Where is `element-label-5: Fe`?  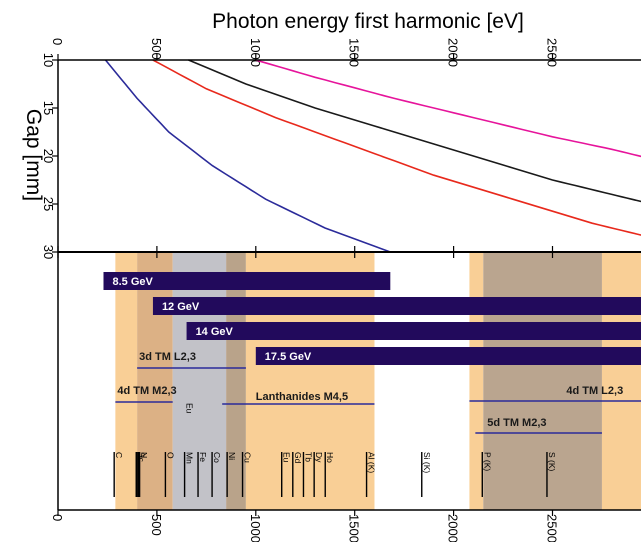
element-label-5: Fe is located at coordinates (203, 457).